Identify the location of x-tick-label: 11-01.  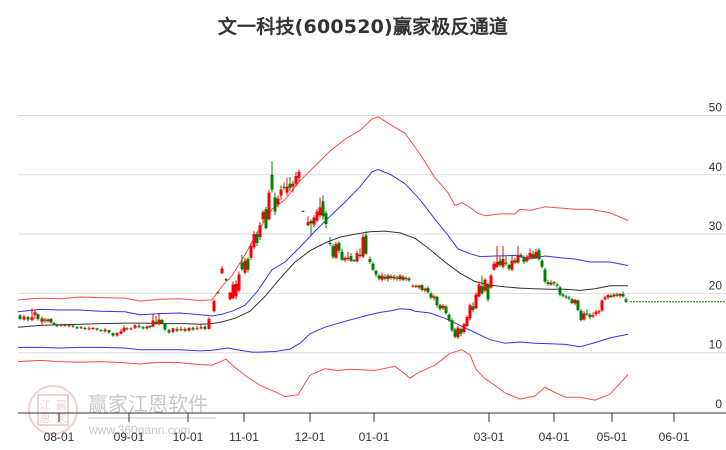
(244, 437).